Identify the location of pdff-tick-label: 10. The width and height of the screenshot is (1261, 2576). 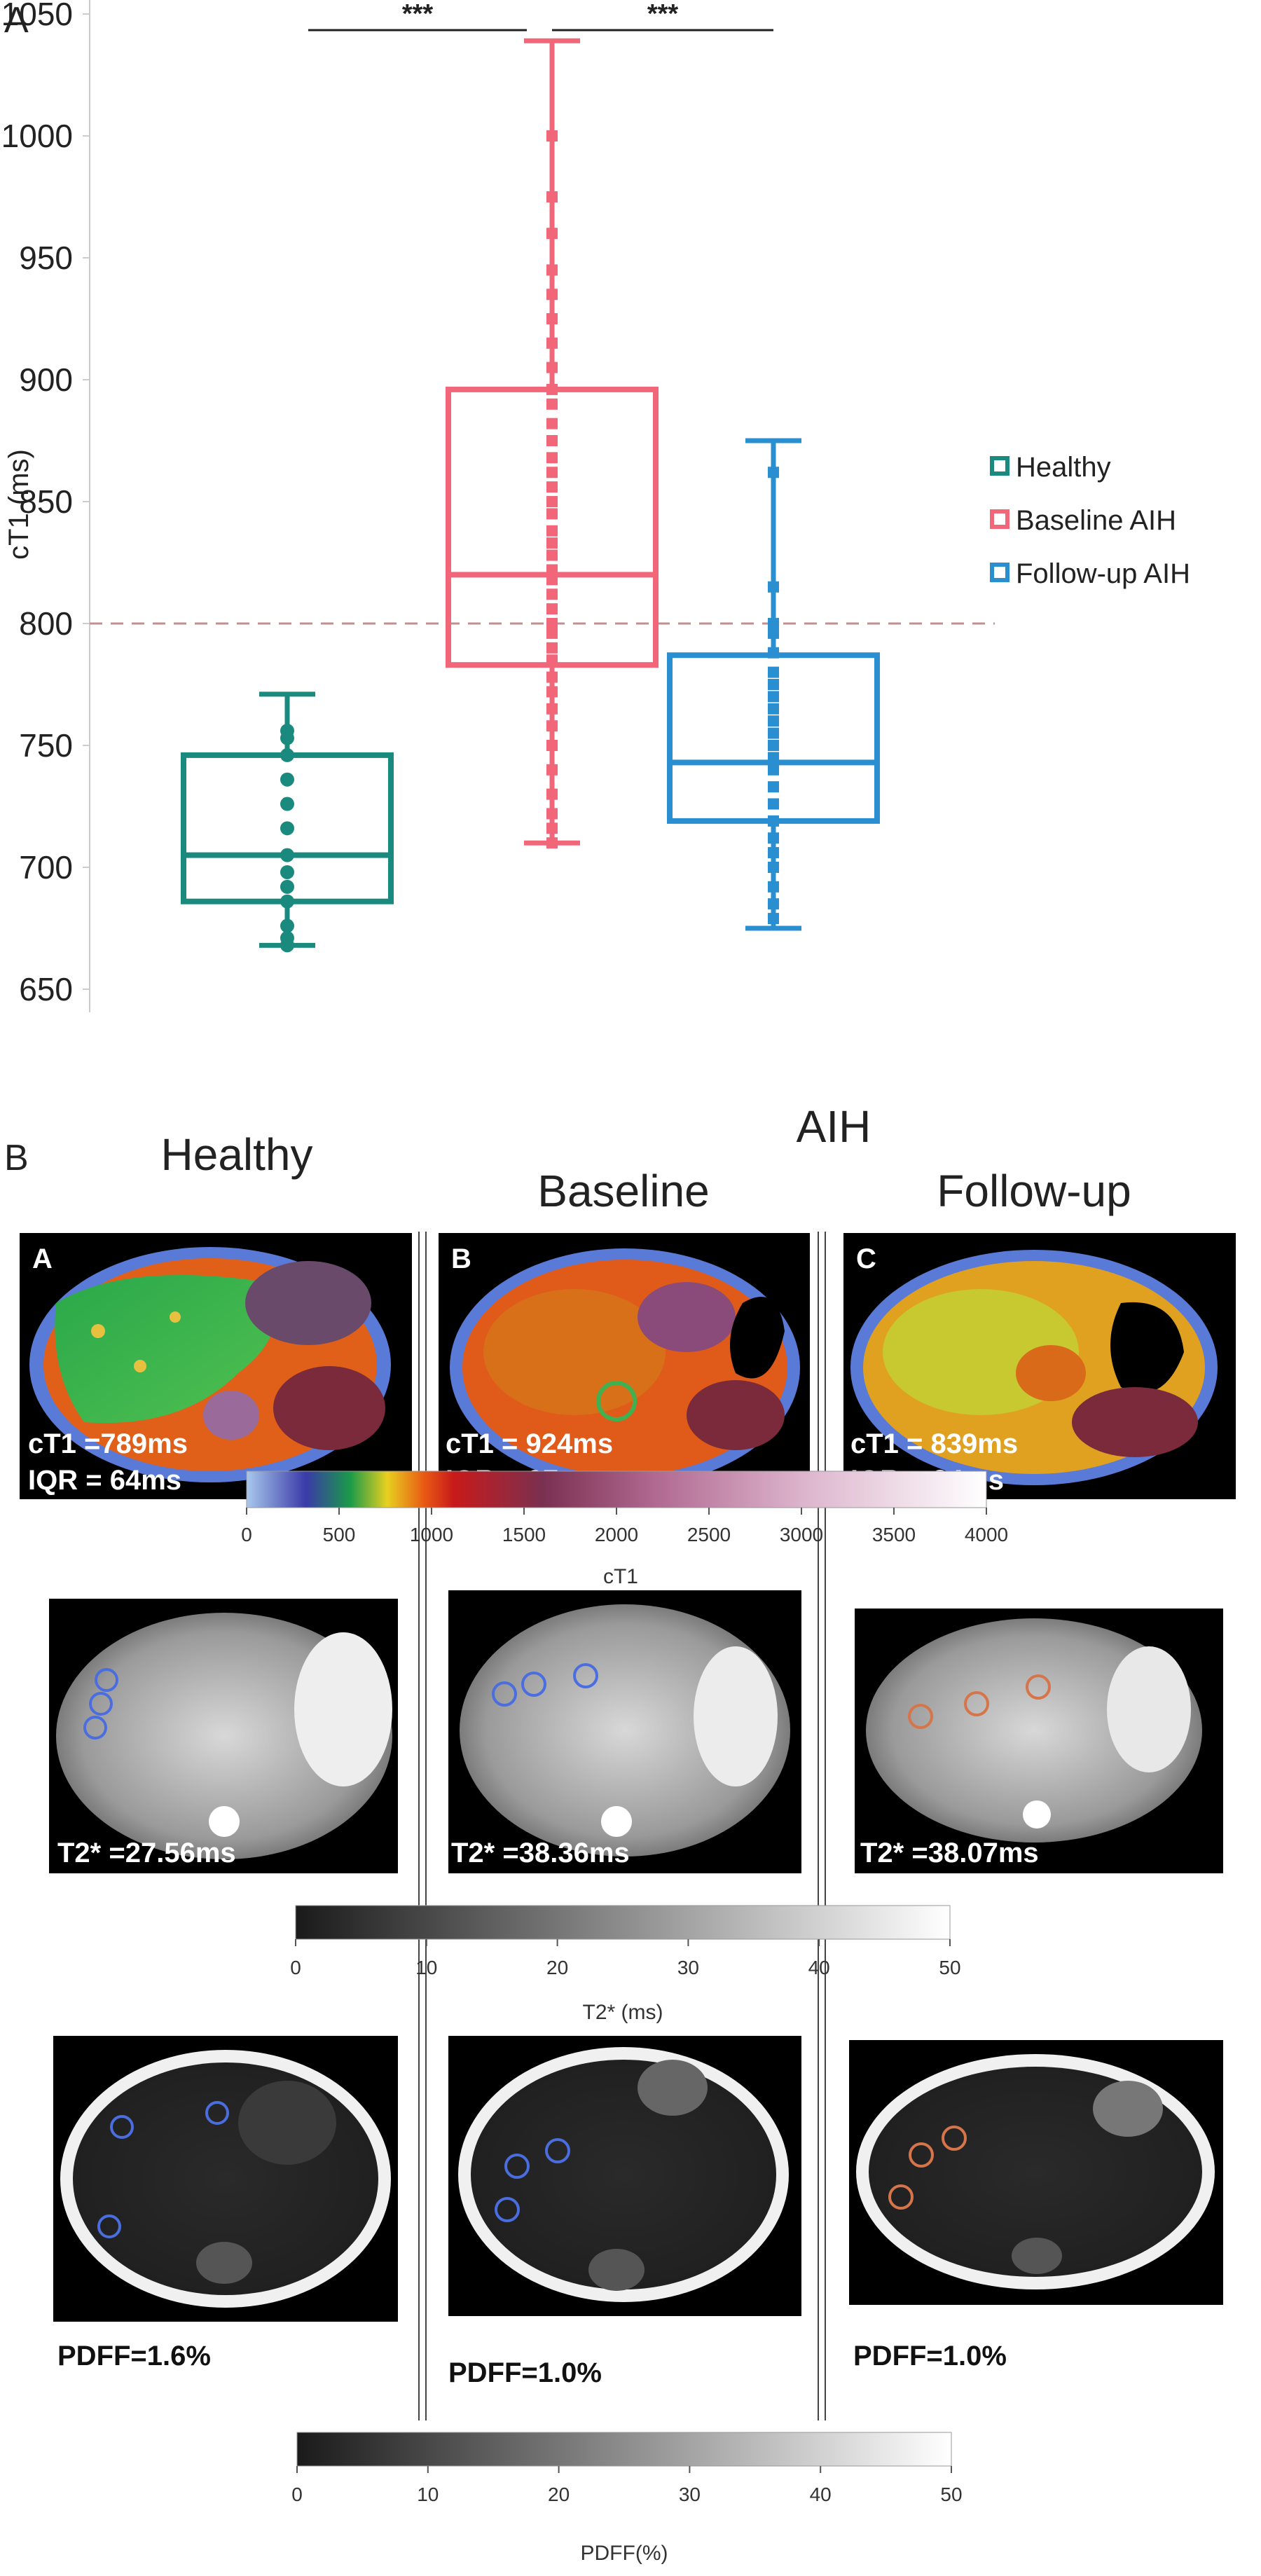
(428, 2494).